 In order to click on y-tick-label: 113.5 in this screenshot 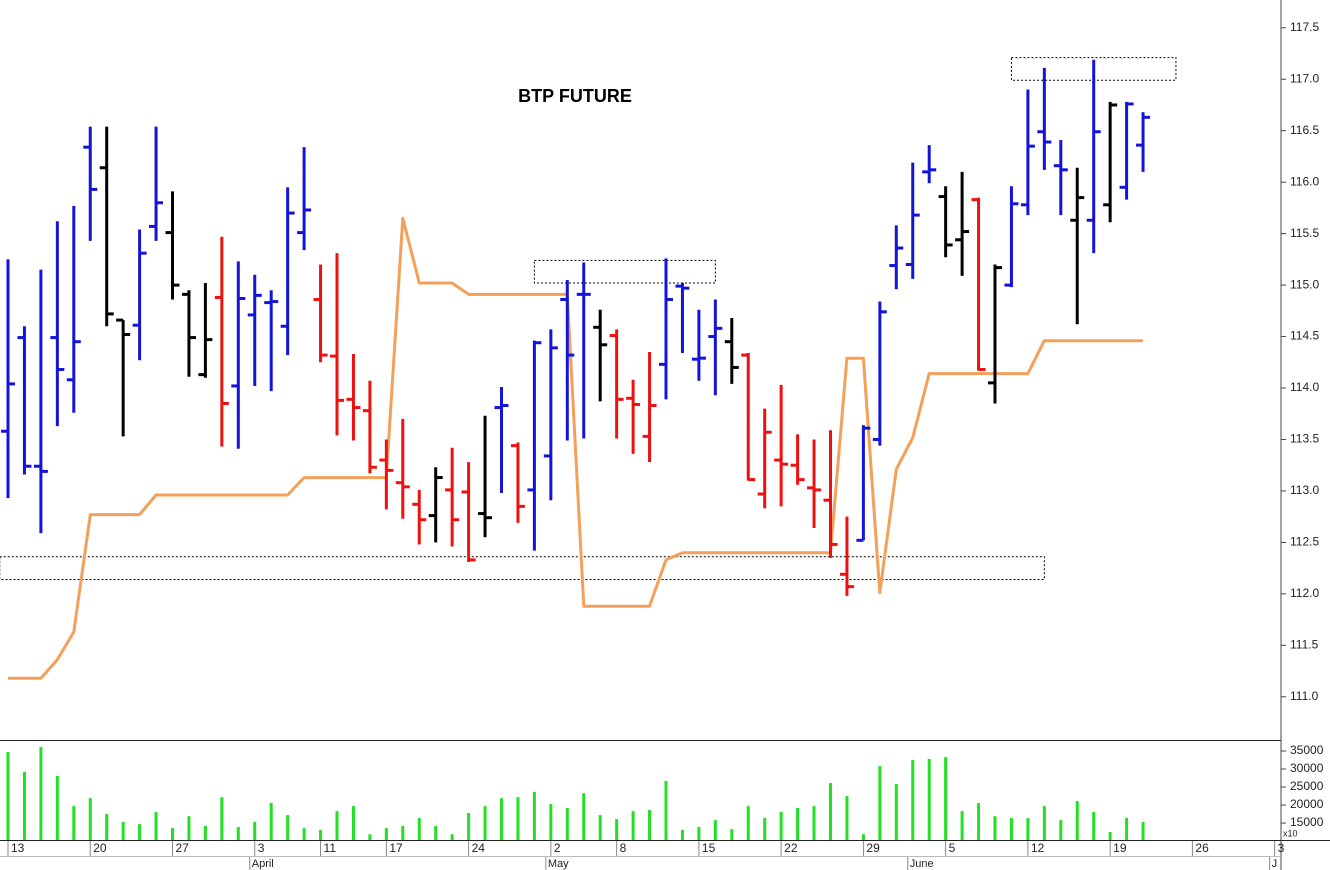, I will do `click(1304, 439)`.